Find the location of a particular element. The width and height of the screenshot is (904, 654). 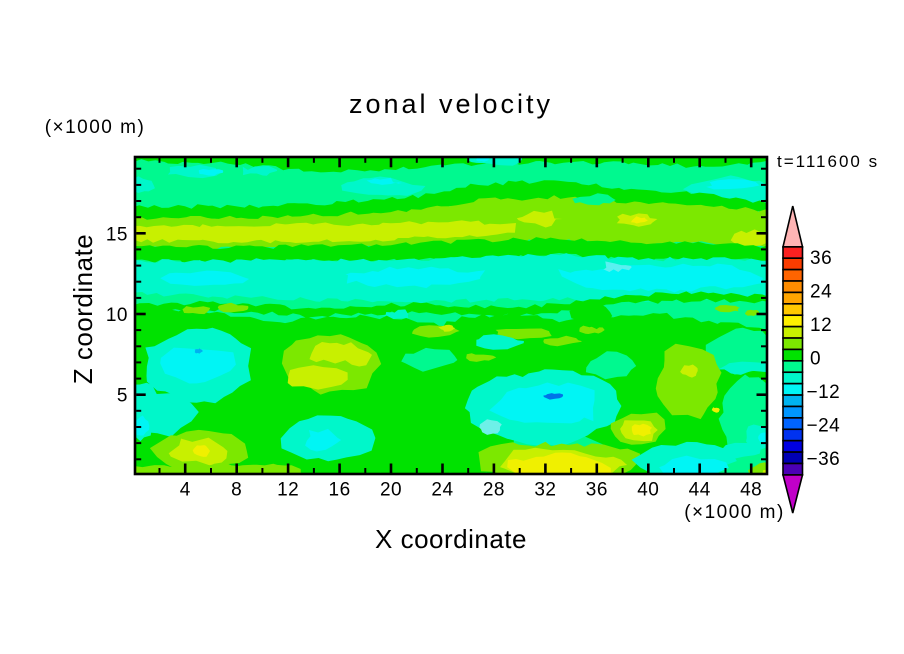

svg-text: X coordinate is located at coordinates (451, 539).